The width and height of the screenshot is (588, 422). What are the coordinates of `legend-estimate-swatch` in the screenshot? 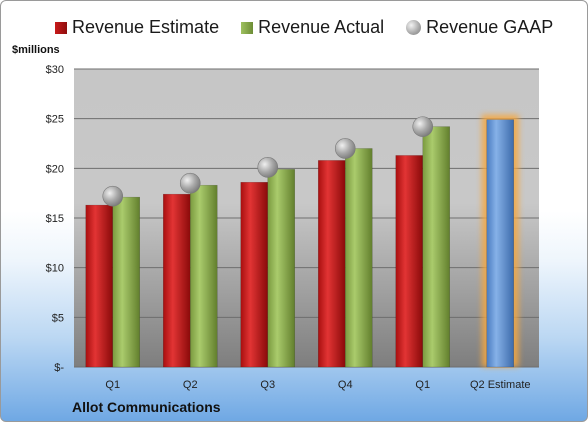 It's located at (61, 27).